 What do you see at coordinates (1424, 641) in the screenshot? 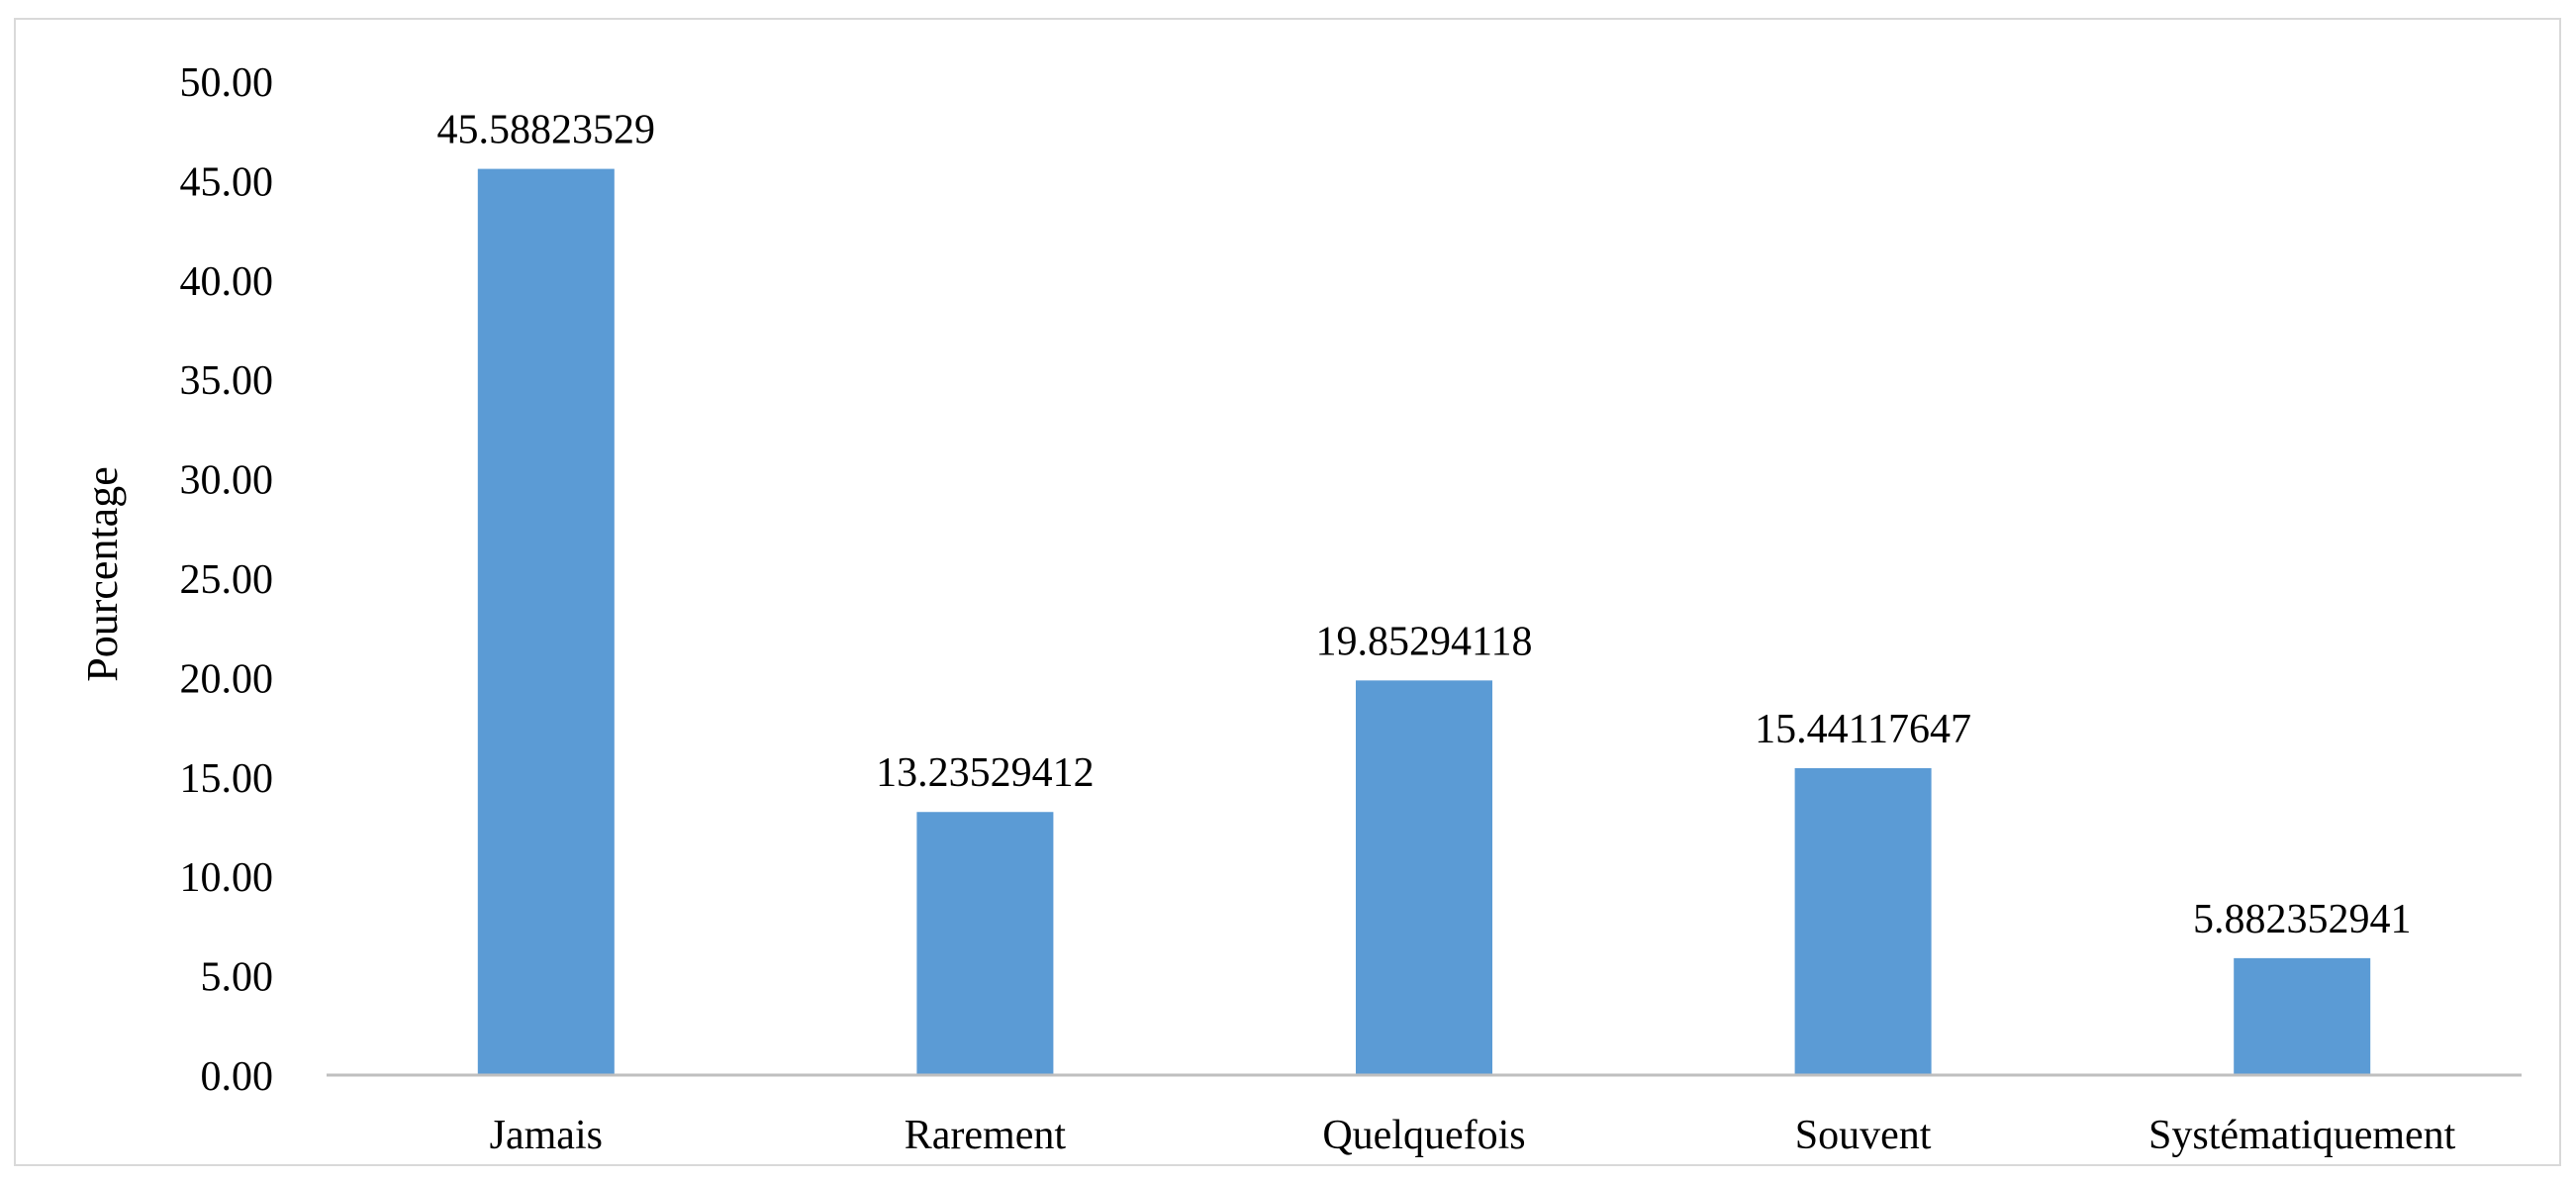
I see `data-label: 19.85294118` at bounding box center [1424, 641].